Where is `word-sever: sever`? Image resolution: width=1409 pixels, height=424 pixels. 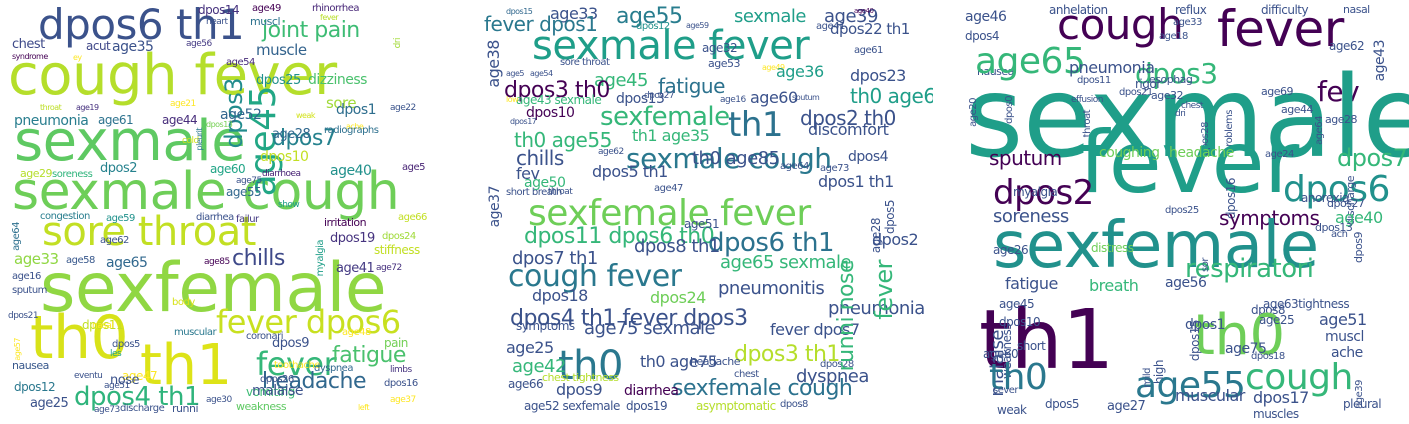 word-sever: sever is located at coordinates (1006, 390).